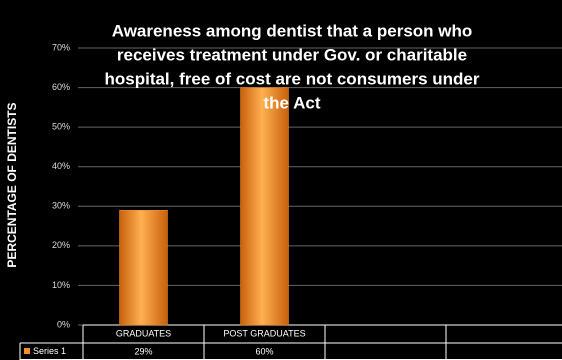 The width and height of the screenshot is (562, 360). What do you see at coordinates (61, 245) in the screenshot?
I see `y-tick-label: 20%` at bounding box center [61, 245].